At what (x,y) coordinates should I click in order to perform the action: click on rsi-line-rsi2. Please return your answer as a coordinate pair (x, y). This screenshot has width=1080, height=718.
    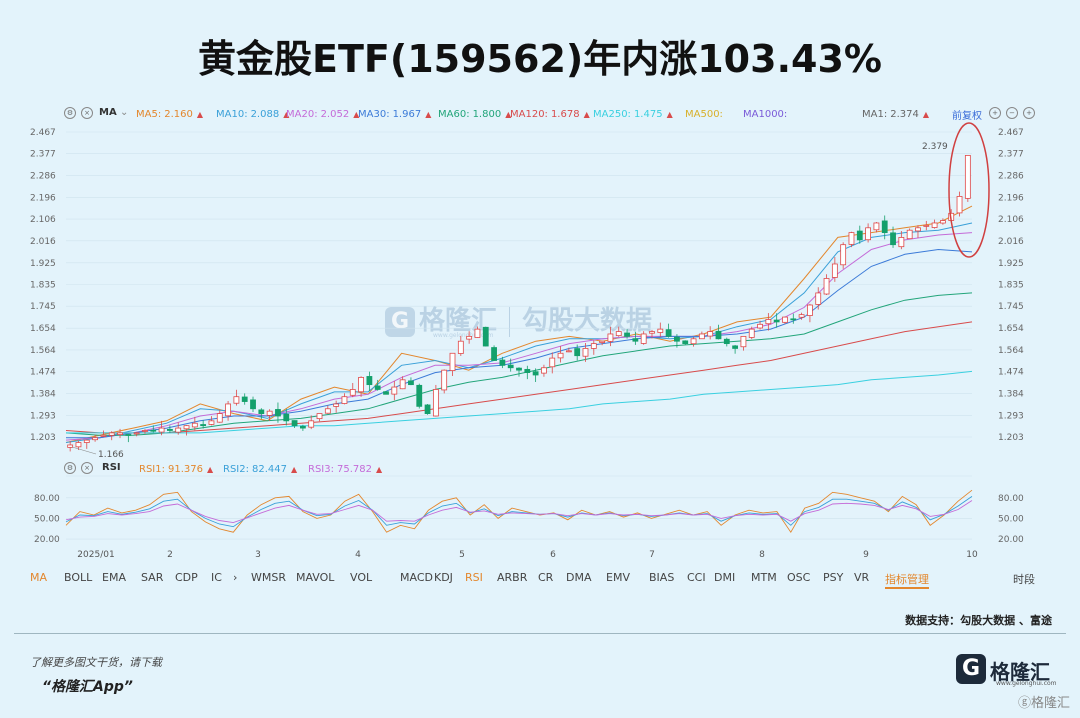
    Looking at the image, I should click on (519, 512).